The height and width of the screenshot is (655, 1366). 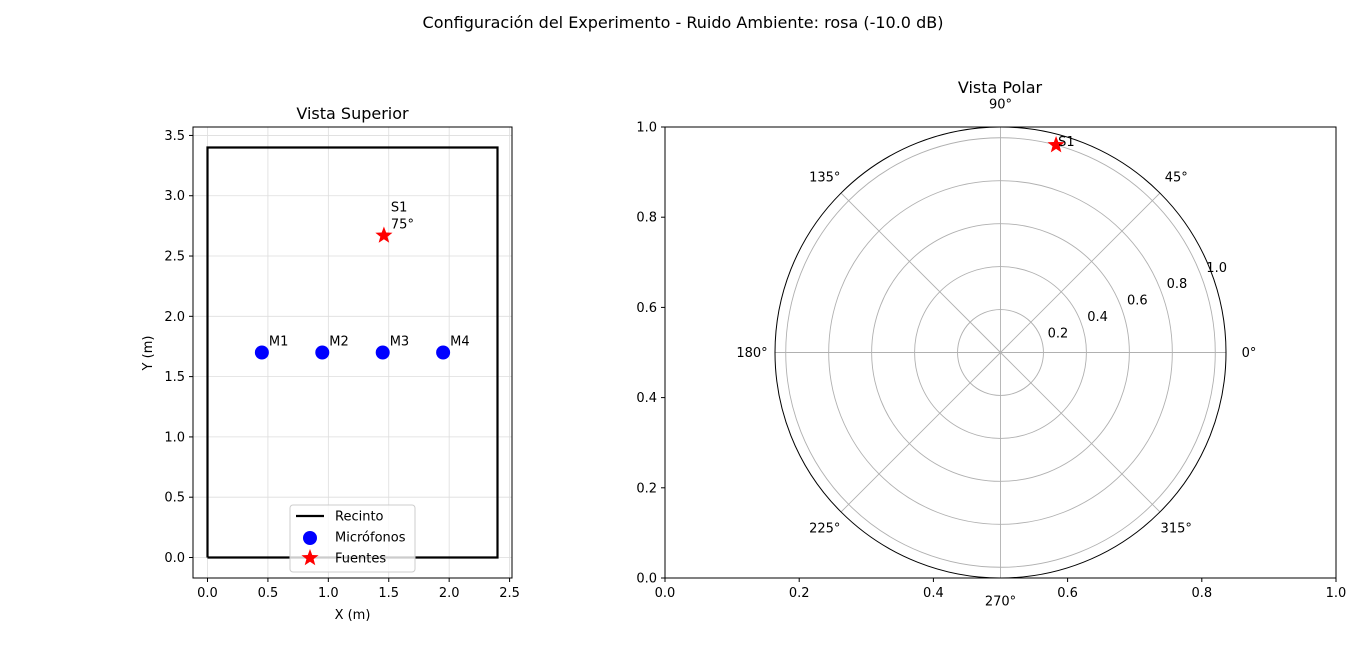 What do you see at coordinates (1000, 87) in the screenshot?
I see `polar-view-title: Vista Polar` at bounding box center [1000, 87].